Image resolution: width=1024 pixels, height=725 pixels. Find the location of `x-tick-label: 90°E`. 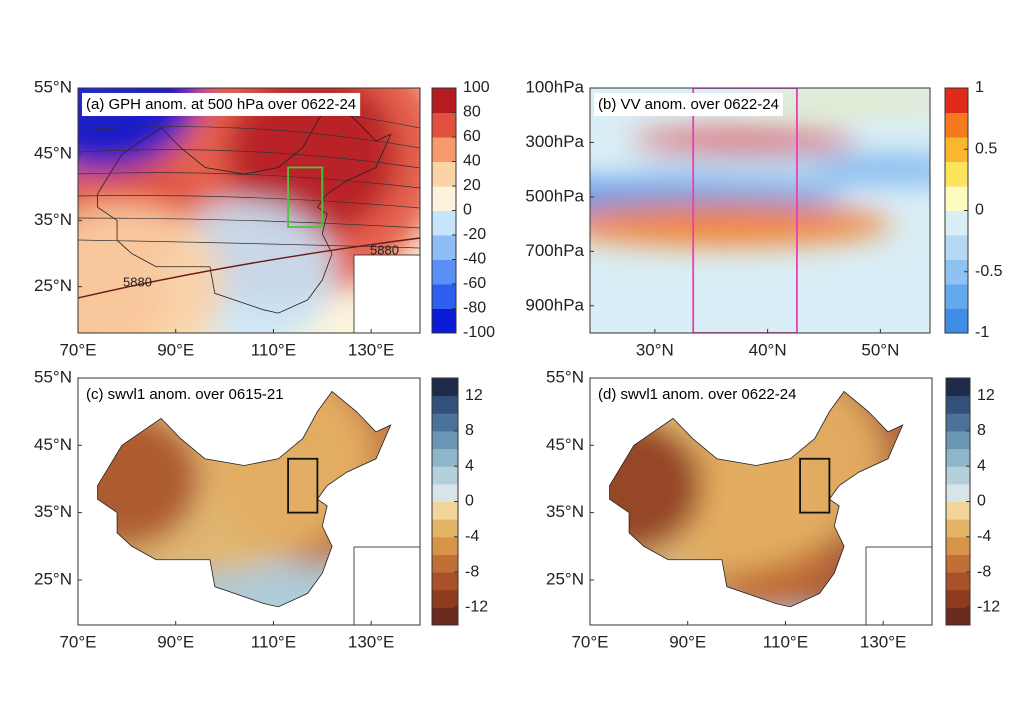

x-tick-label: 90°E is located at coordinates (175, 349).